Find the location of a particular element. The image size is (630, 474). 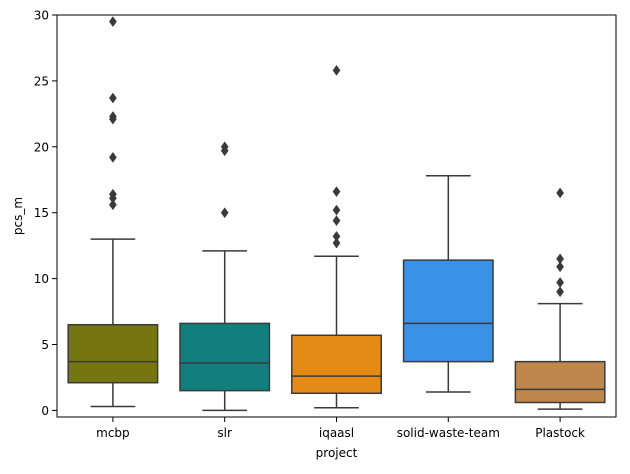

x-axis-label: project is located at coordinates (337, 453).